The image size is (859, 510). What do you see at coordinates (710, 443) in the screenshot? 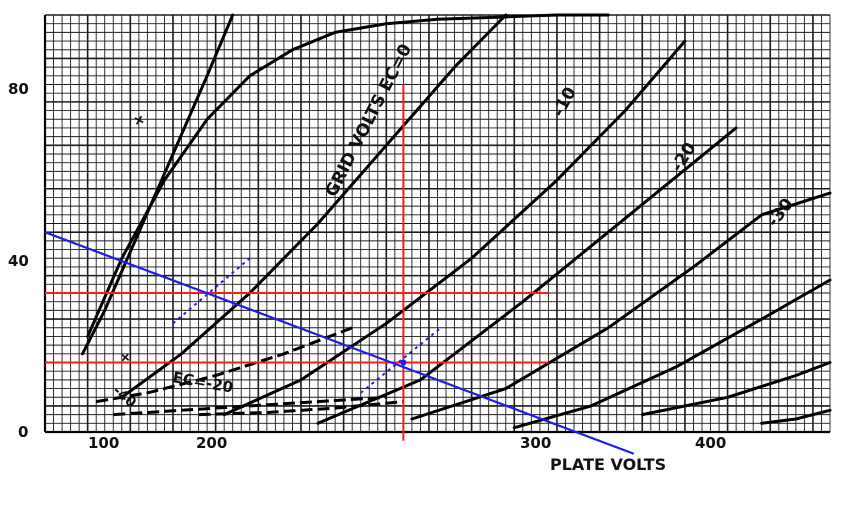
I see `x-tick-label: 400` at bounding box center [710, 443].